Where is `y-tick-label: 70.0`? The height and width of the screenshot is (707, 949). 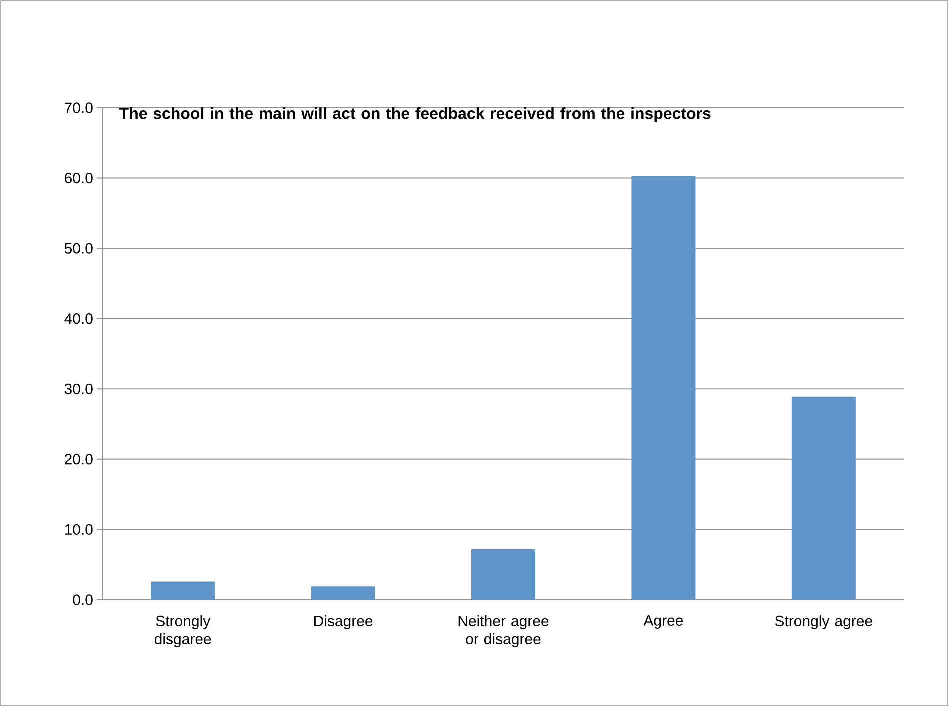 y-tick-label: 70.0 is located at coordinates (79, 108).